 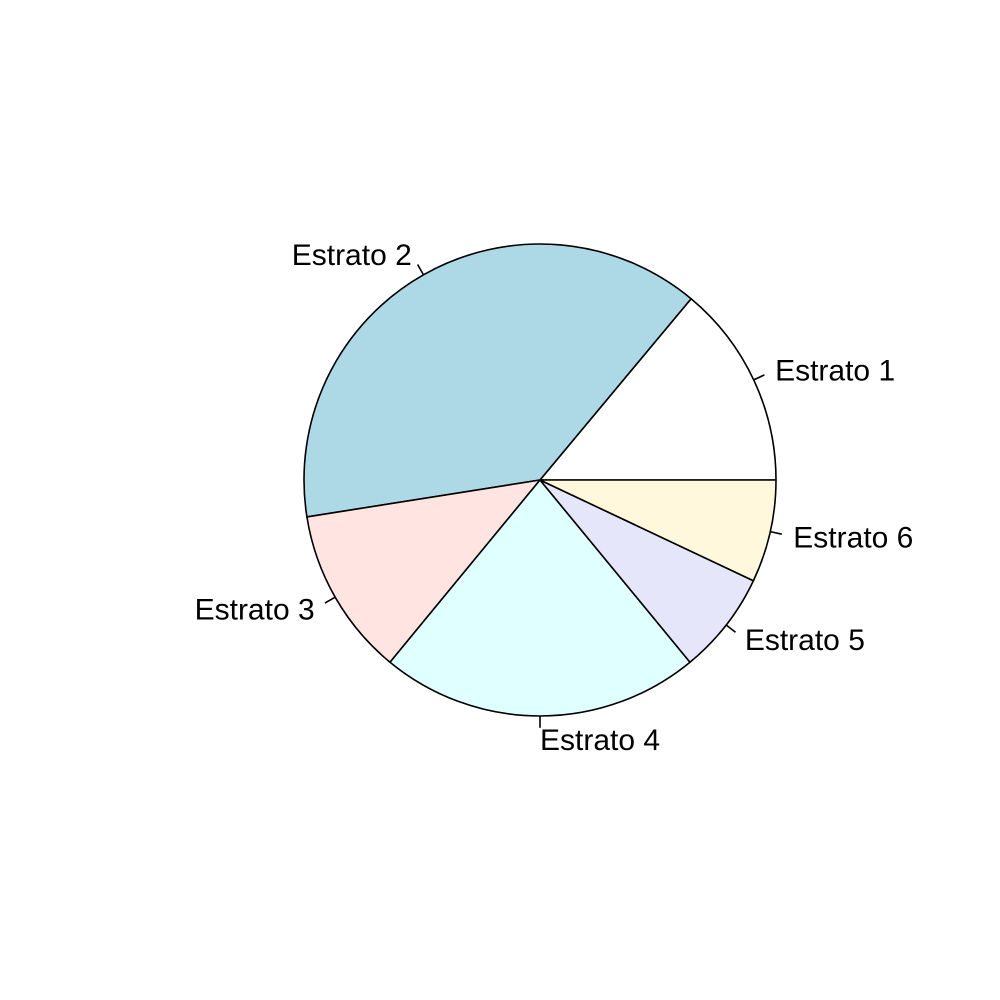 What do you see at coordinates (805, 640) in the screenshot?
I see `slice-label-5: Estrato 5` at bounding box center [805, 640].